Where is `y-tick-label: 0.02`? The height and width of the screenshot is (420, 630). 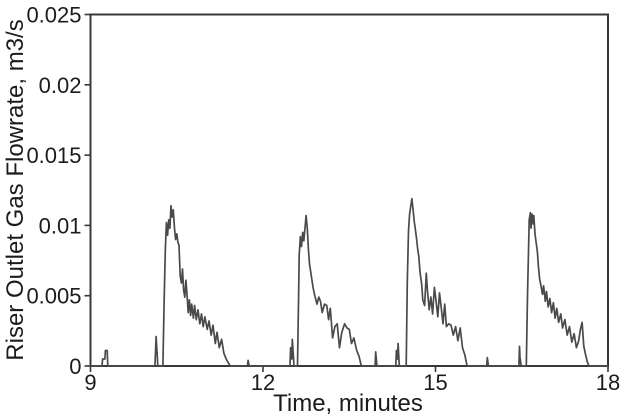 y-tick-label: 0.02 is located at coordinates (60, 85).